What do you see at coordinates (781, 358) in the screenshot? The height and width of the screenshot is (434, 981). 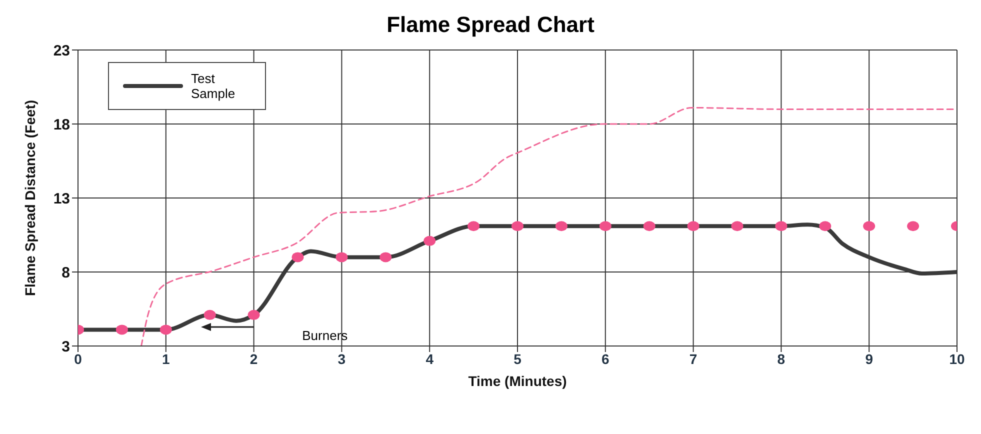 I see `x-tick-label: 8` at bounding box center [781, 358].